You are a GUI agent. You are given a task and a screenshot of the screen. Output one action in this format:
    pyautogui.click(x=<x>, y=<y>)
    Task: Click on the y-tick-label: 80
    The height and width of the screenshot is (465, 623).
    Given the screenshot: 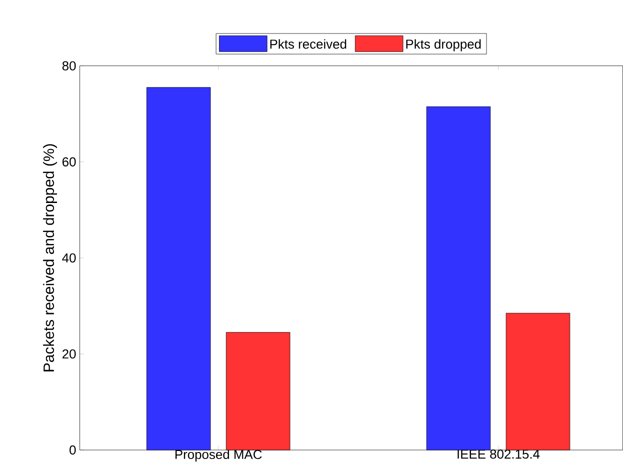 What is the action you would take?
    pyautogui.click(x=69, y=65)
    